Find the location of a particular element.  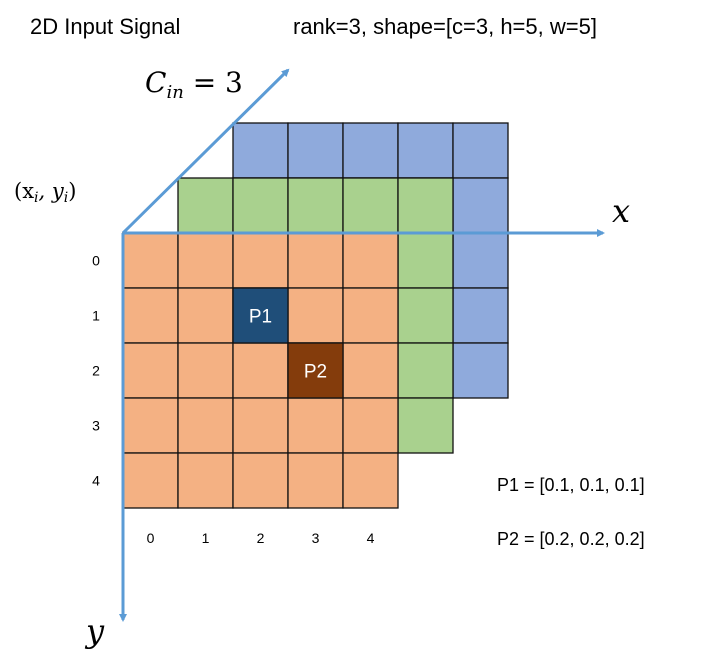

channel-label: Cin = 3 is located at coordinates (194, 84).